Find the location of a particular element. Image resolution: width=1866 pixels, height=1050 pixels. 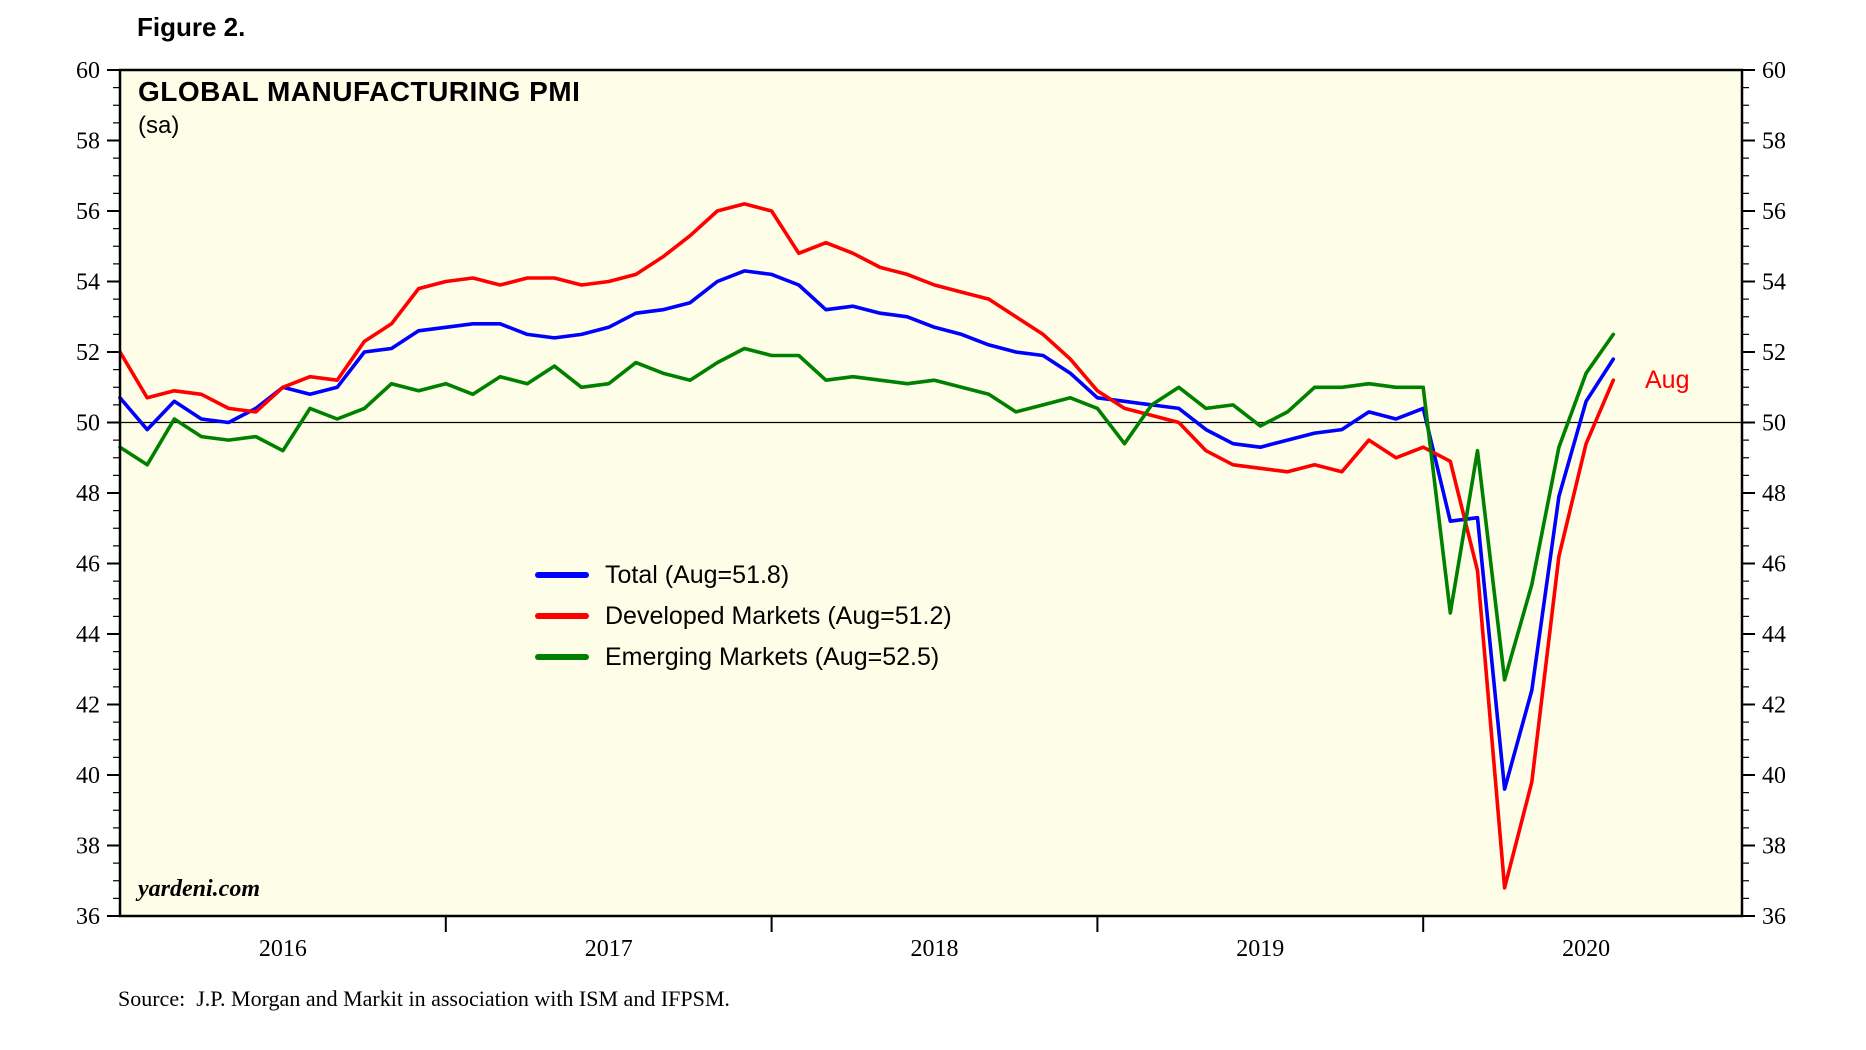

x-axis-year-label: 2016 is located at coordinates (283, 949).